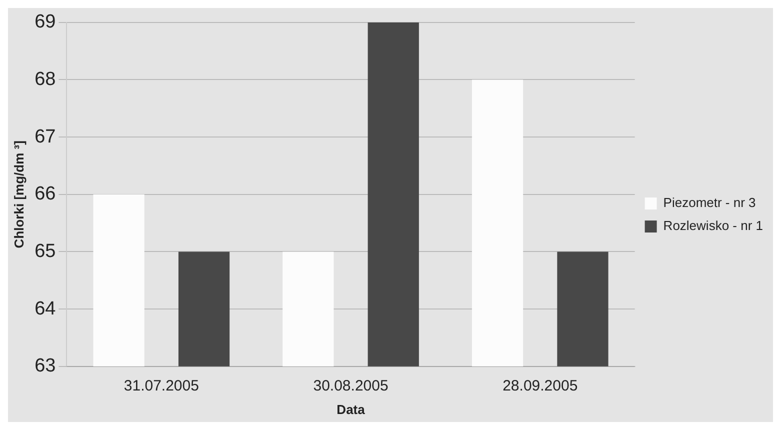 The width and height of the screenshot is (781, 430). What do you see at coordinates (45, 137) in the screenshot?
I see `y-tick-label: 67` at bounding box center [45, 137].